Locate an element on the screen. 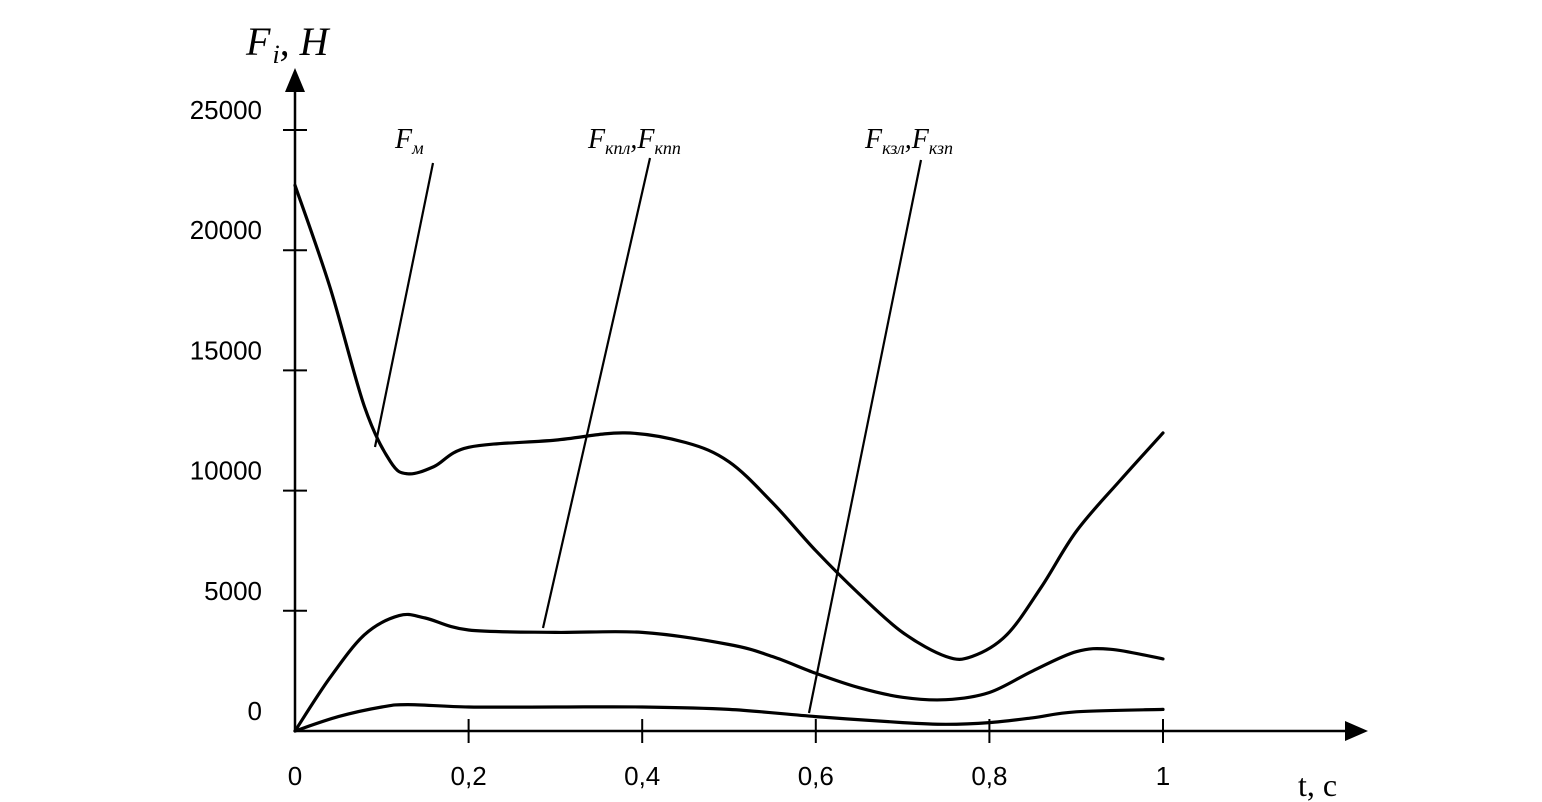 The image size is (1542, 802). series-label-fkpl-fkpp: Fкпл,Fкпп is located at coordinates (634, 141).